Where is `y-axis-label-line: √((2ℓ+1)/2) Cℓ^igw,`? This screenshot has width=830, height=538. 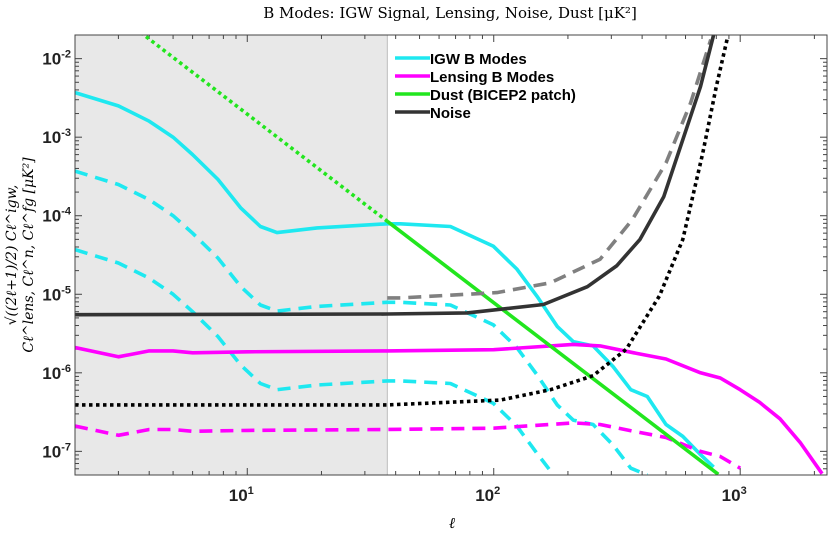 y-axis-label-line: √((2ℓ+1)/2) Cℓ^igw, is located at coordinates (12, 255).